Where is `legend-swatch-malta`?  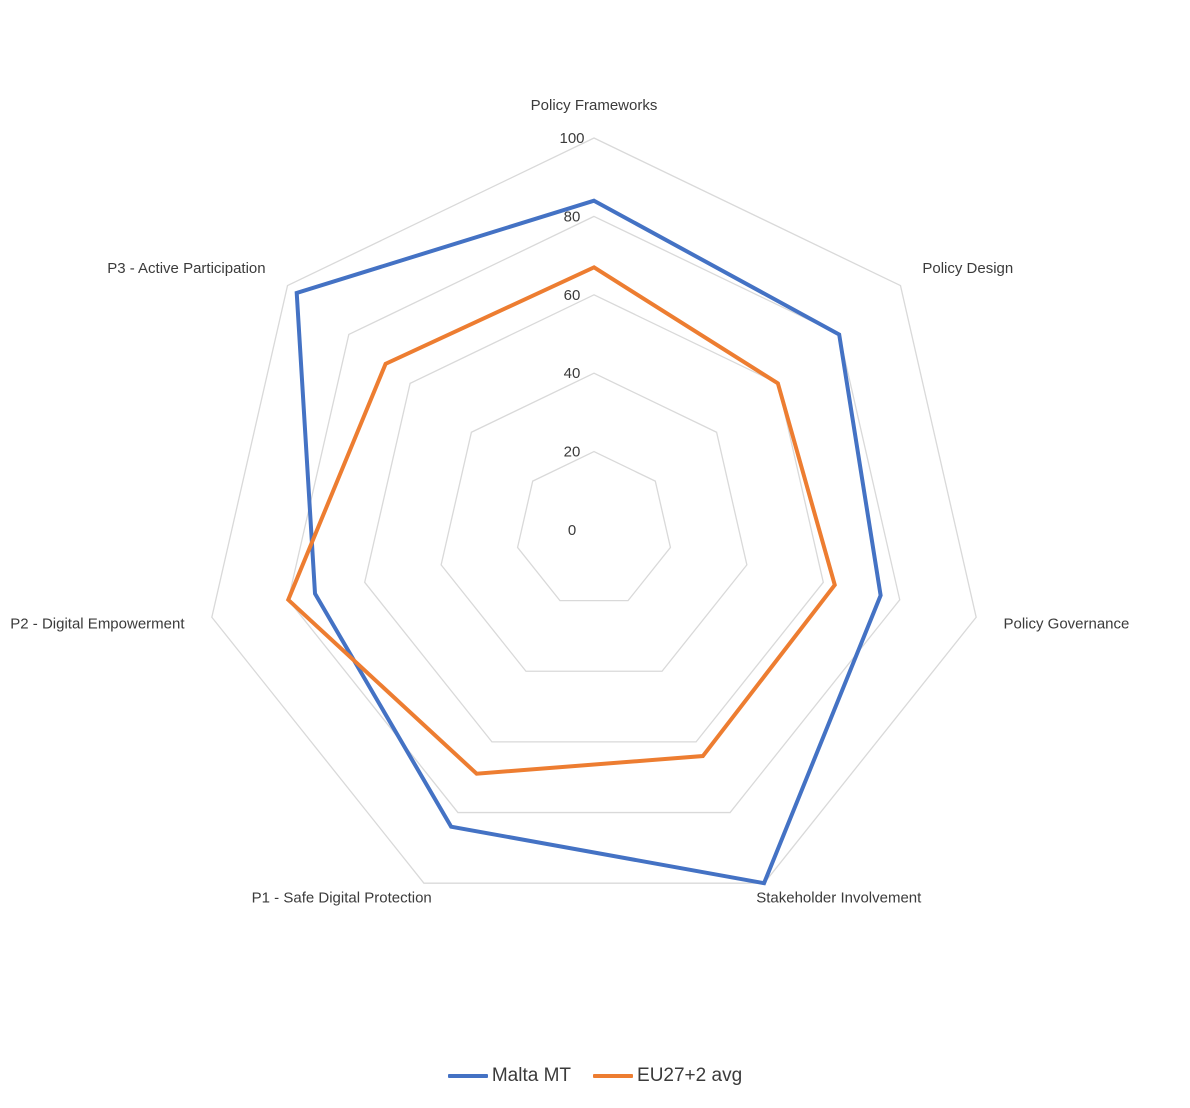
legend-swatch-malta is located at coordinates (467, 1076).